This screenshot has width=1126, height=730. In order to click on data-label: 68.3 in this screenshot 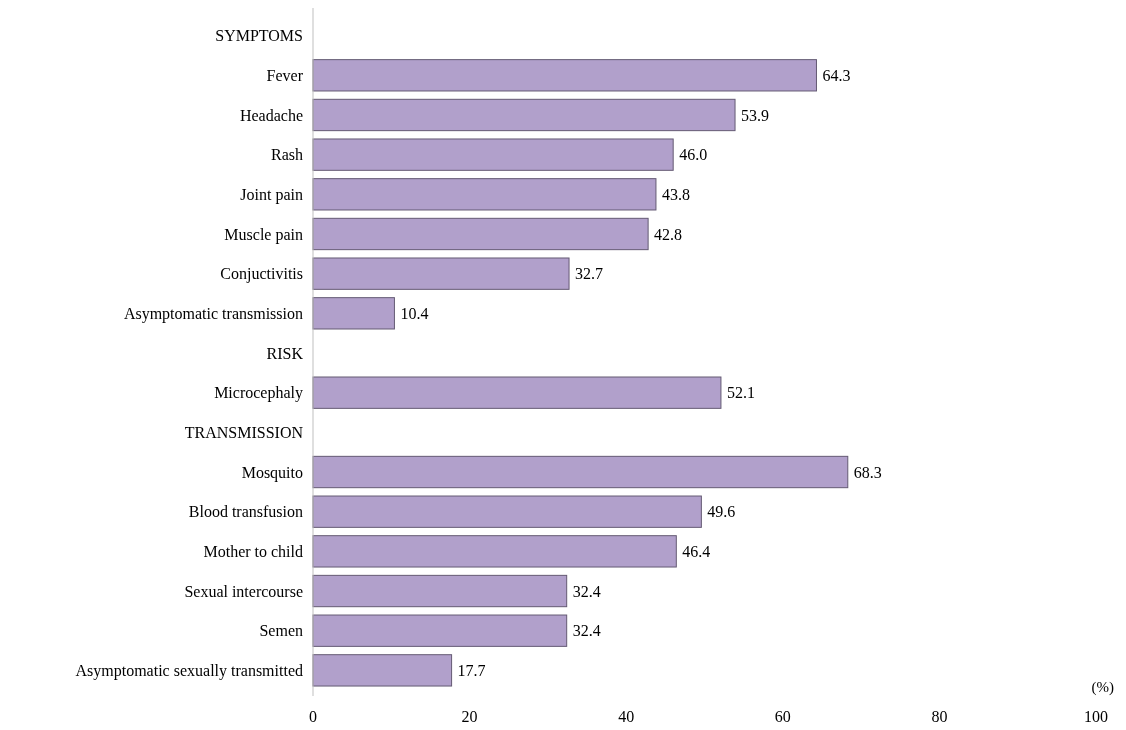, I will do `click(867, 472)`.